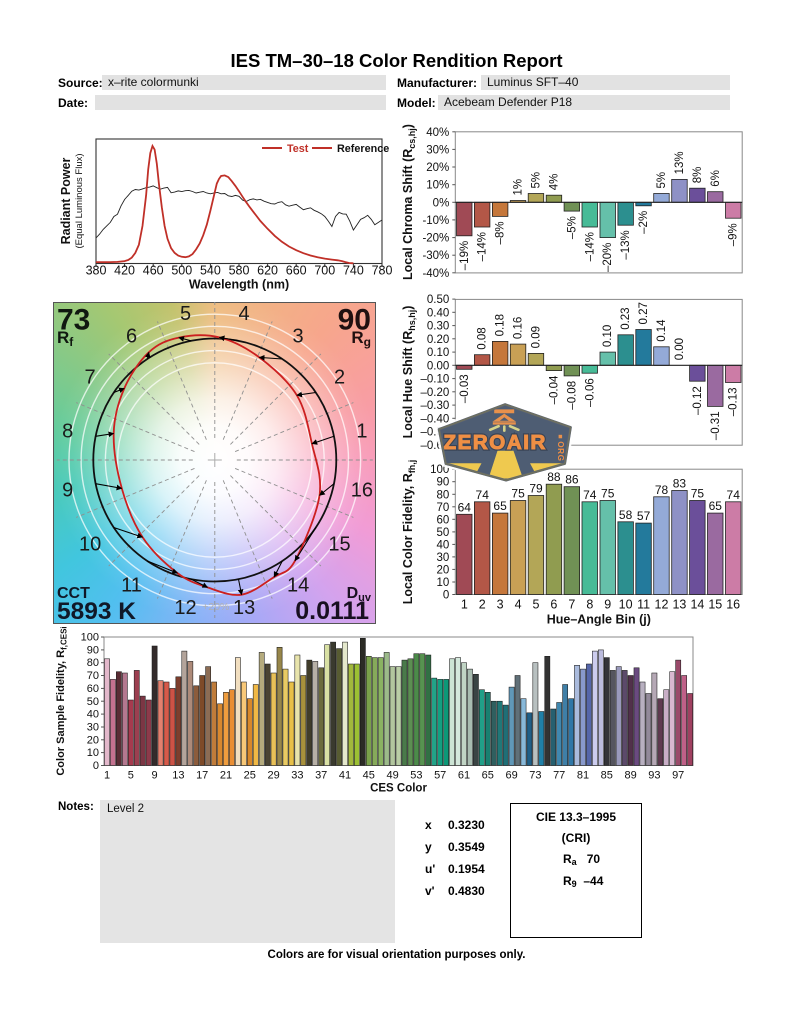  What do you see at coordinates (392, 776) in the screenshot?
I see `svg-text: 49` at bounding box center [392, 776].